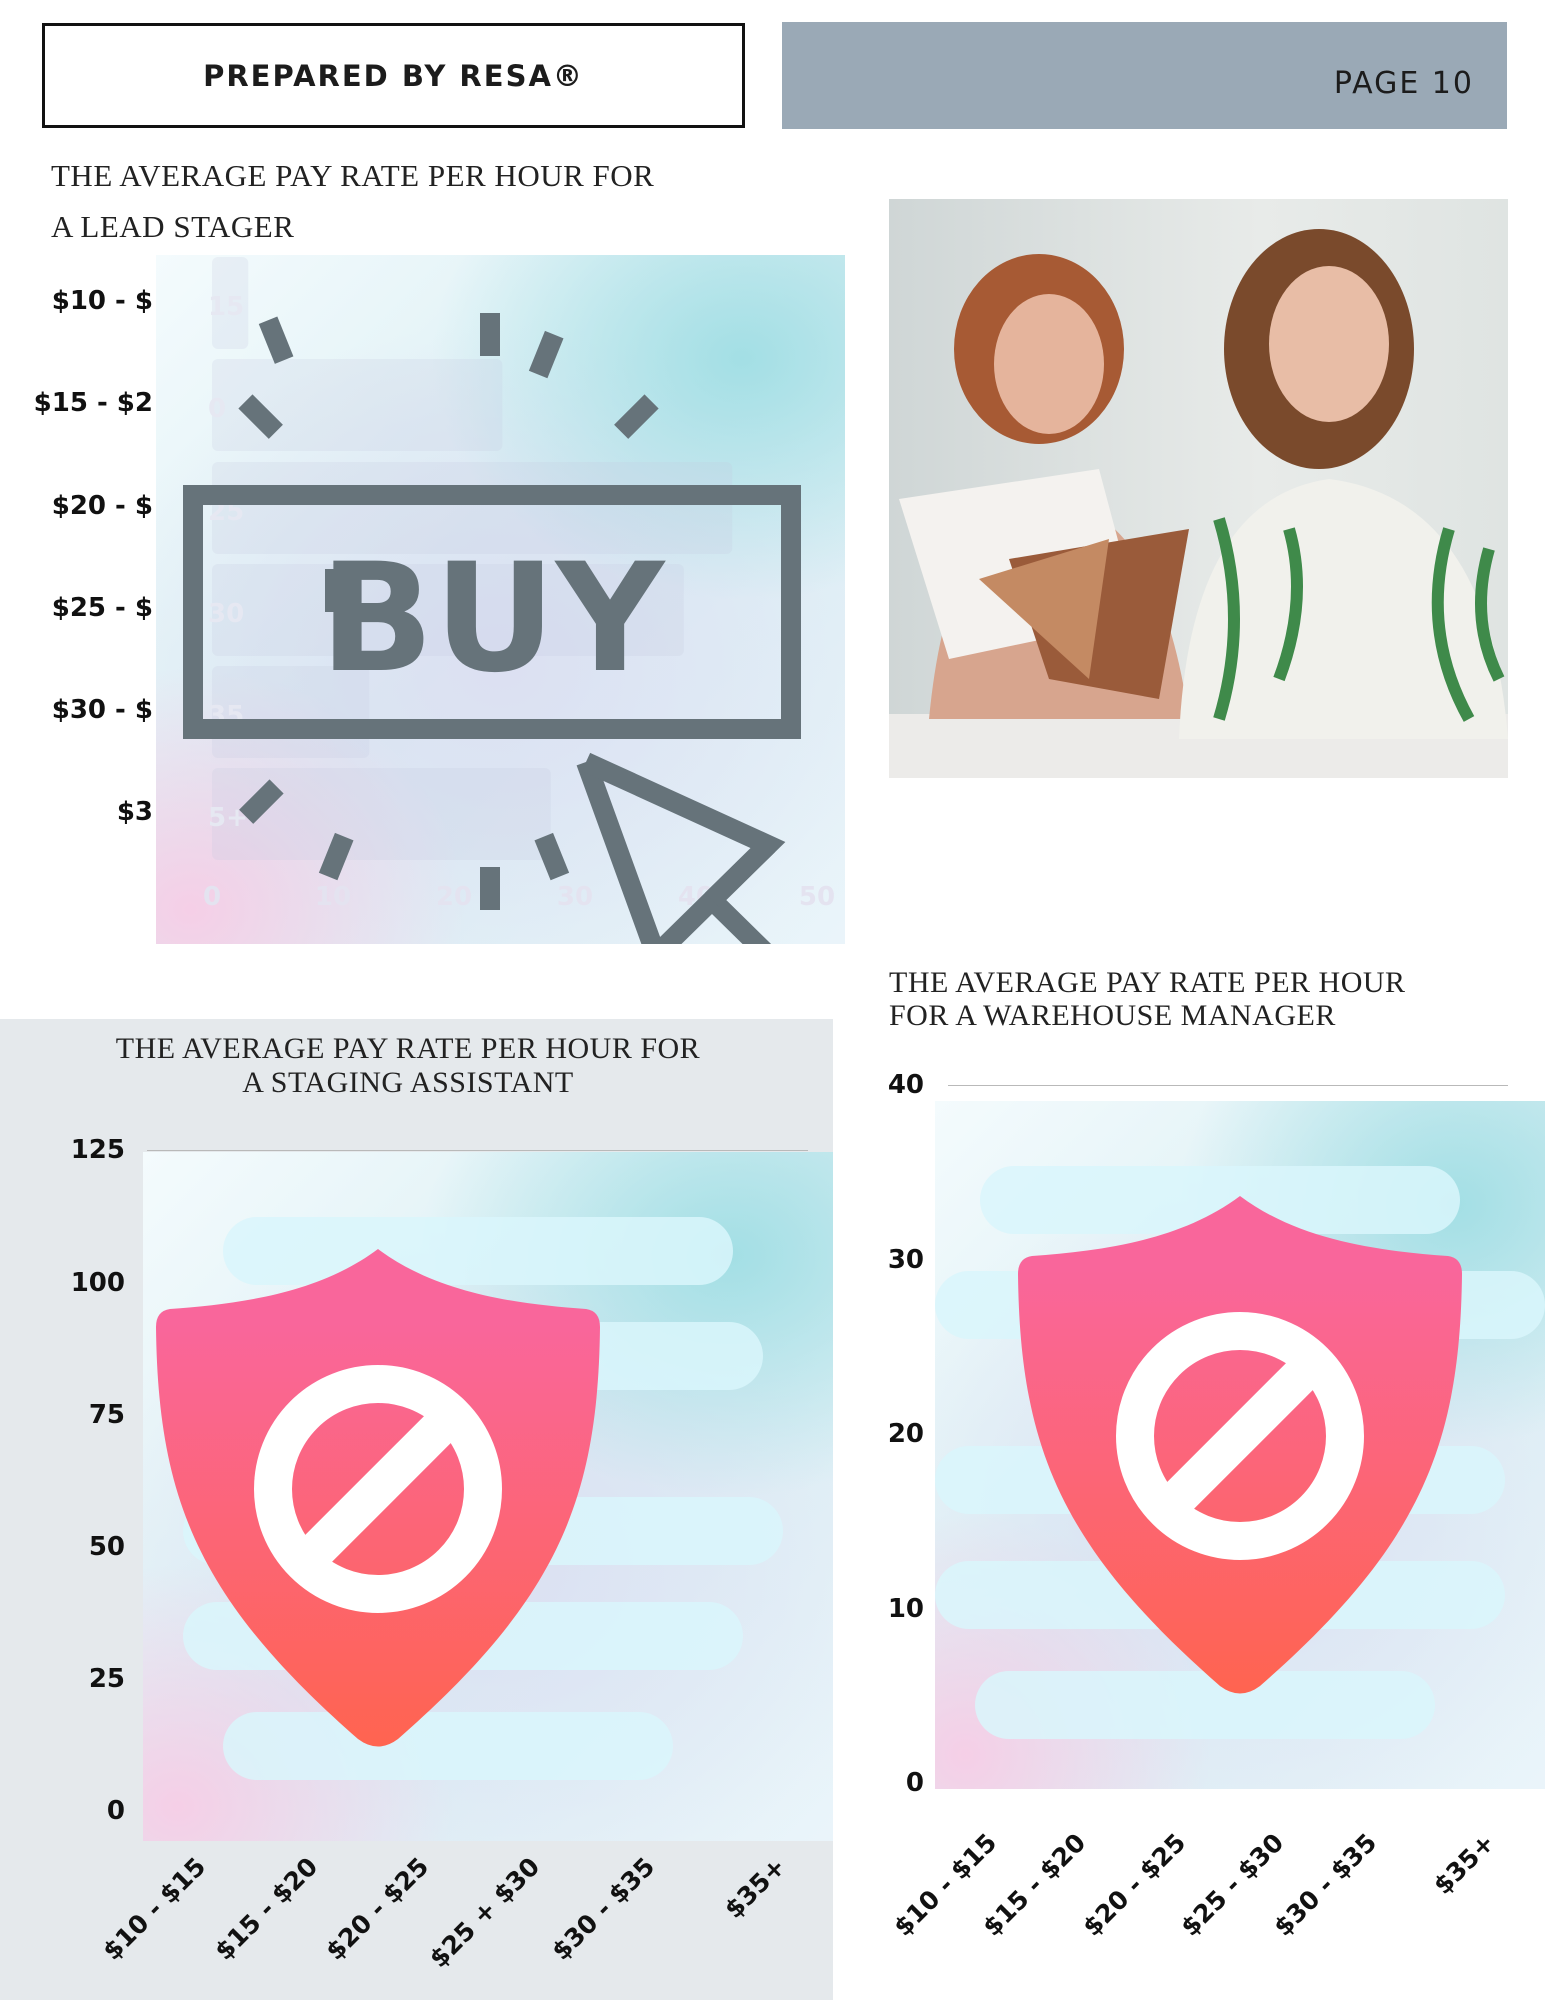 Image resolution: width=1545 pixels, height=2000 pixels. I want to click on x-tick-label: 0, so click(212, 897).